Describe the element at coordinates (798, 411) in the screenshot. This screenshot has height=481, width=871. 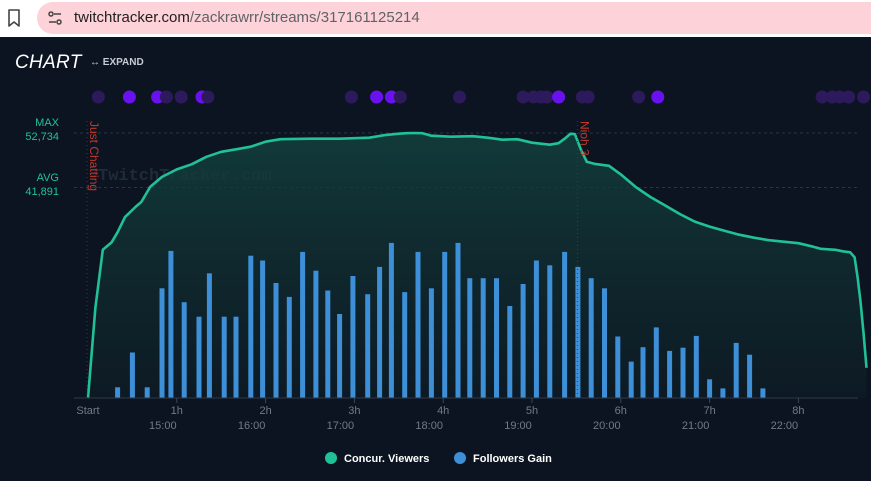
I see `x-tick-label: 8h` at that location.